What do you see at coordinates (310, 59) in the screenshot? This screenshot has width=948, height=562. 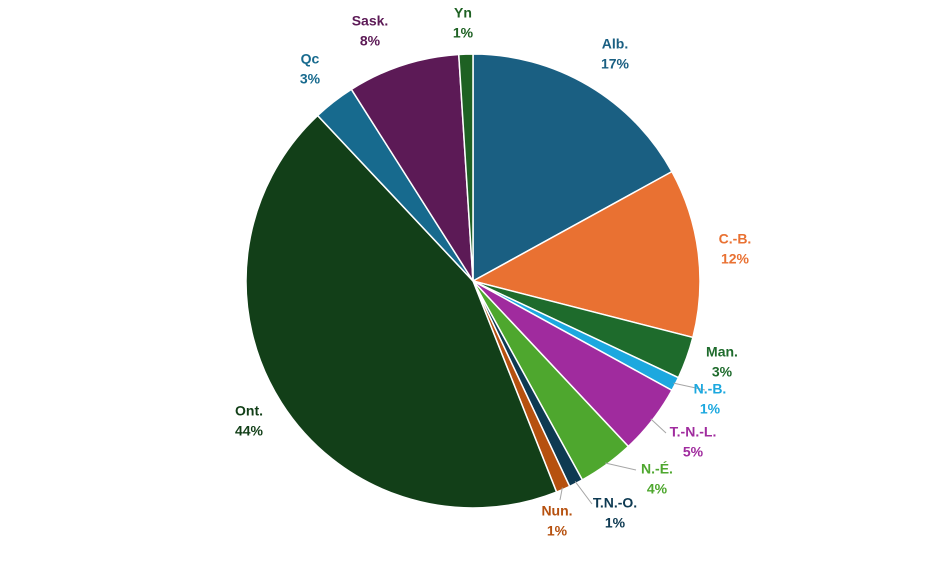 I see `slice-label: Qc` at bounding box center [310, 59].